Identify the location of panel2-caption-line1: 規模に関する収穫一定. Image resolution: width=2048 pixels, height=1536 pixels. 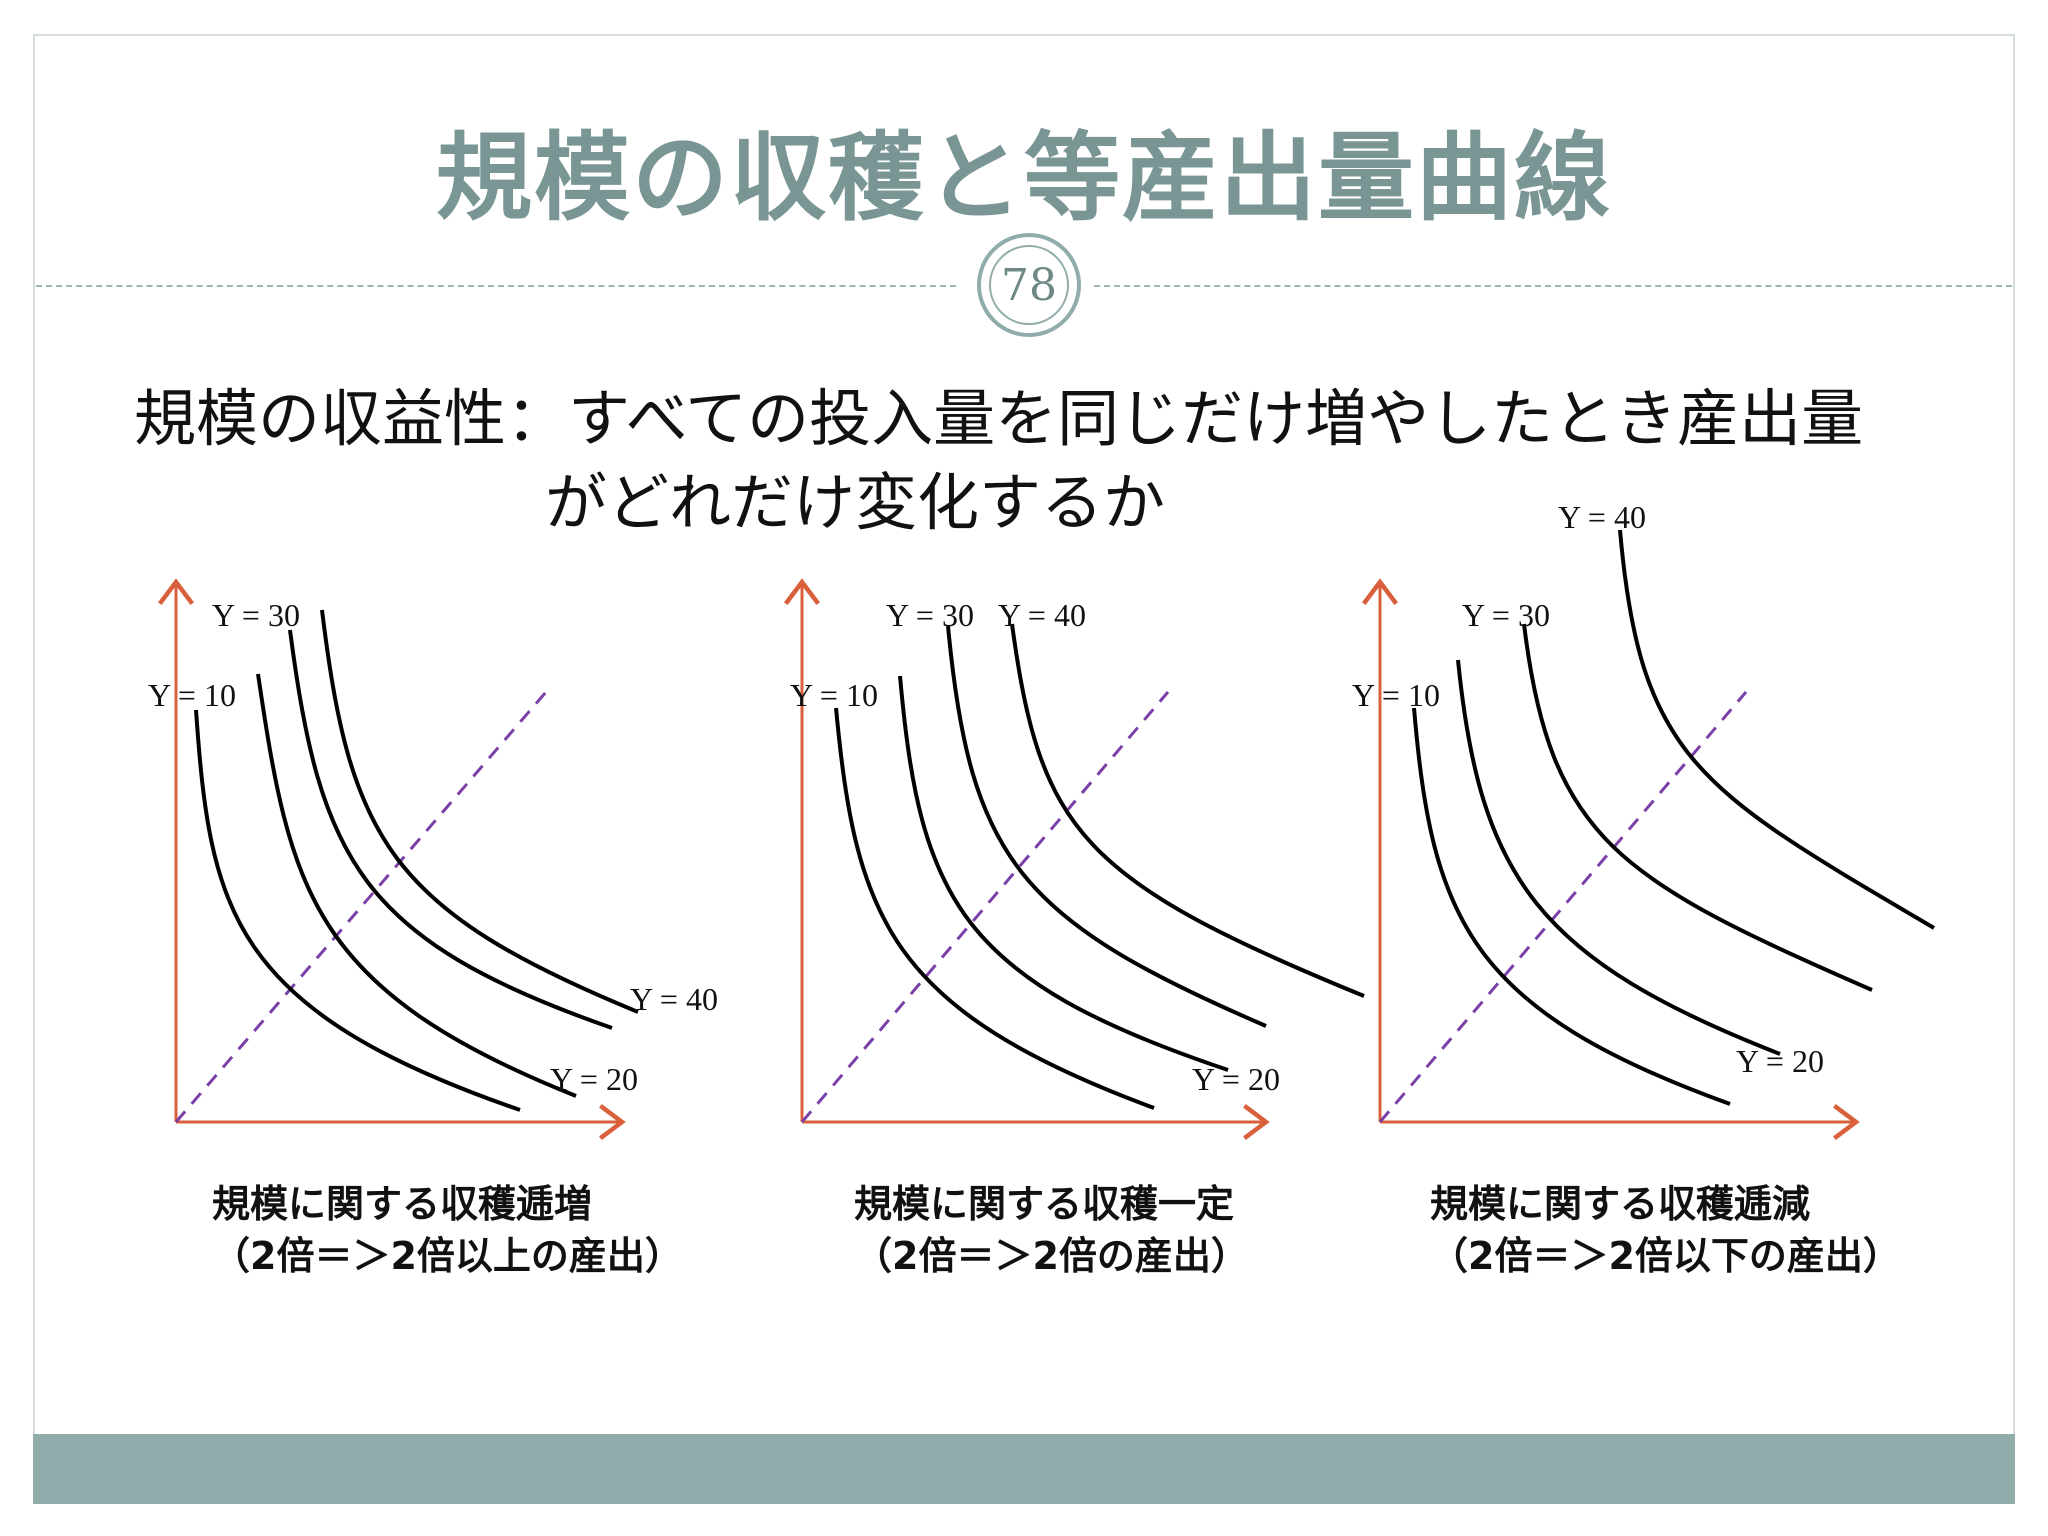
(1044, 1204).